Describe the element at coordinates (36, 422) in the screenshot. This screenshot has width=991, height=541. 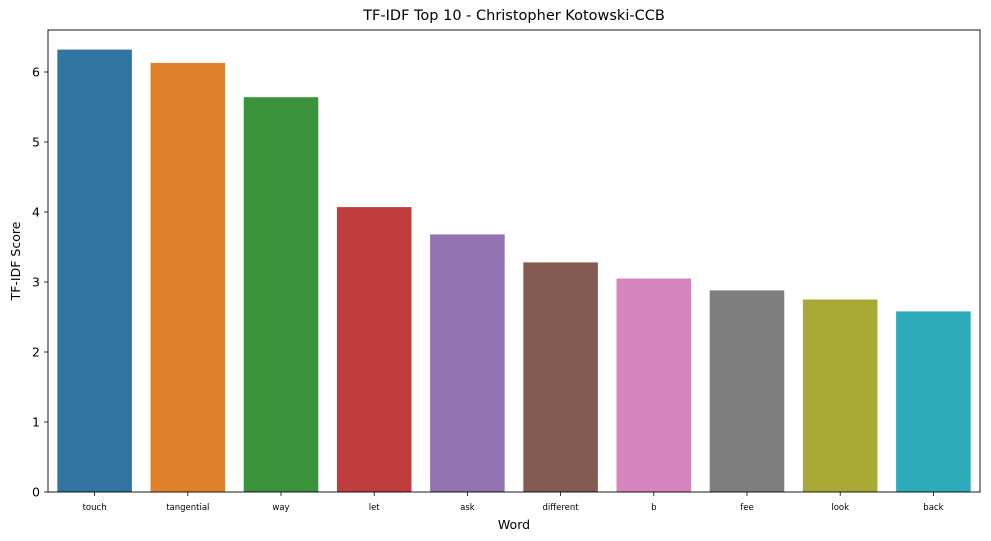
I see `y-tick-label: 1` at that location.